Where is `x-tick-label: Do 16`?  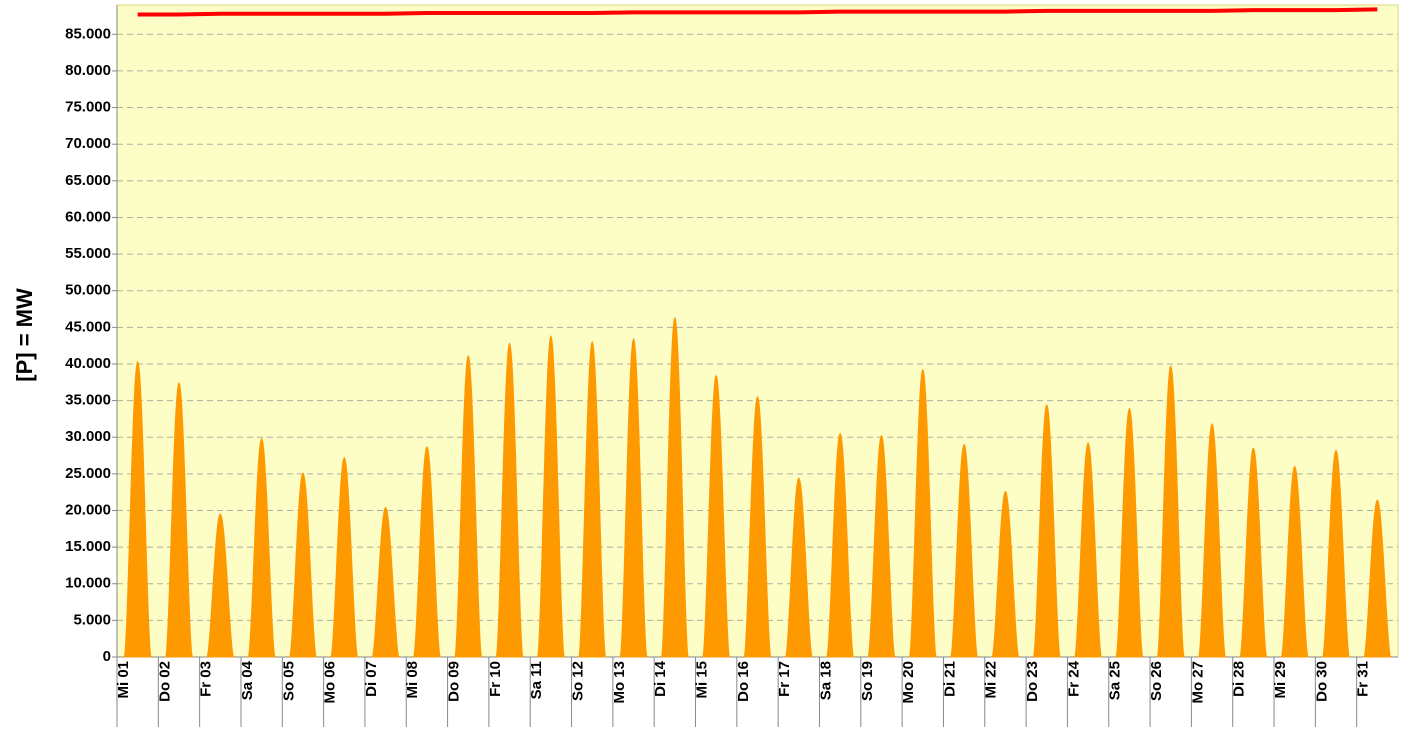 x-tick-label: Do 16 is located at coordinates (743, 681).